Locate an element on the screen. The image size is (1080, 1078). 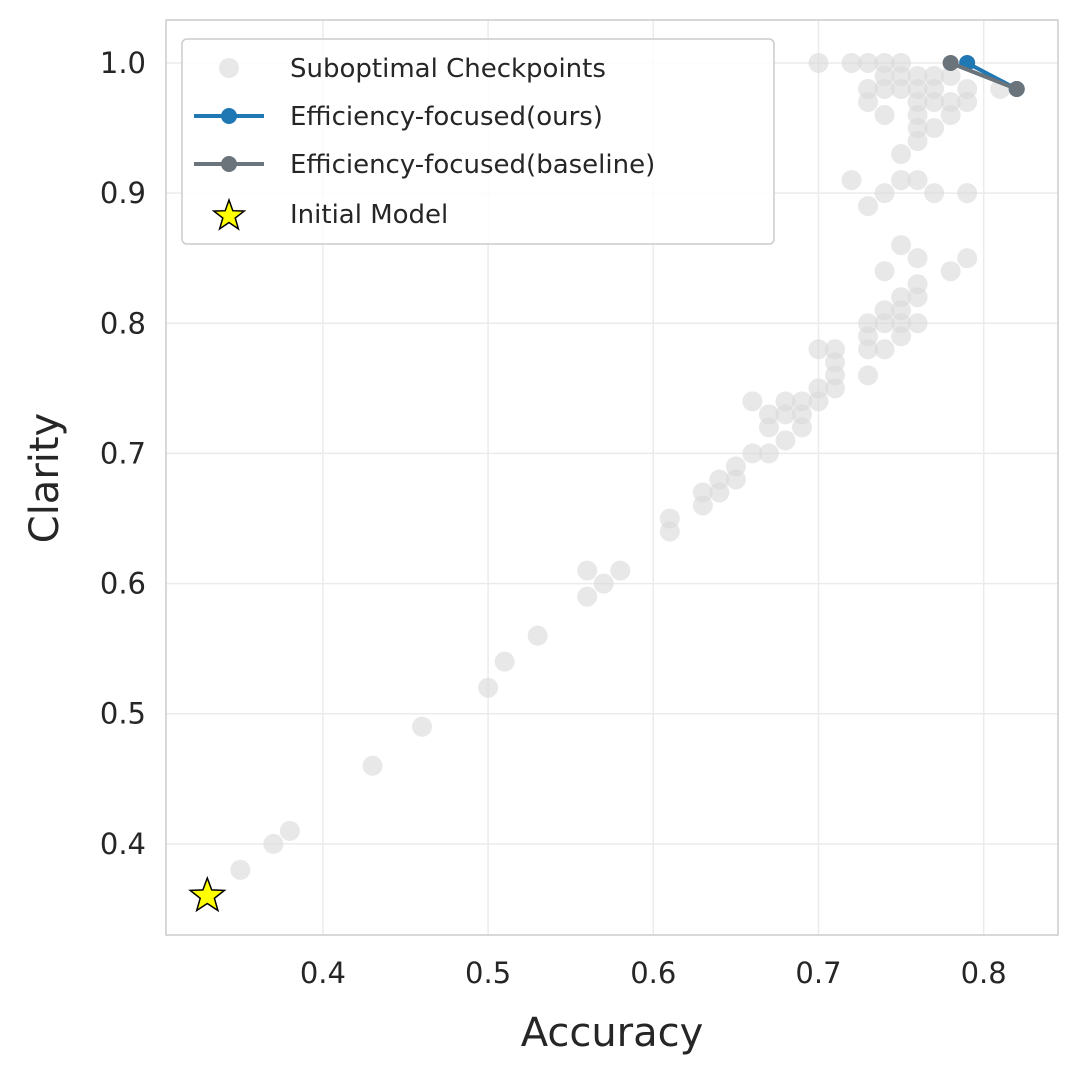
legend-baseline-marker is located at coordinates (229, 164).